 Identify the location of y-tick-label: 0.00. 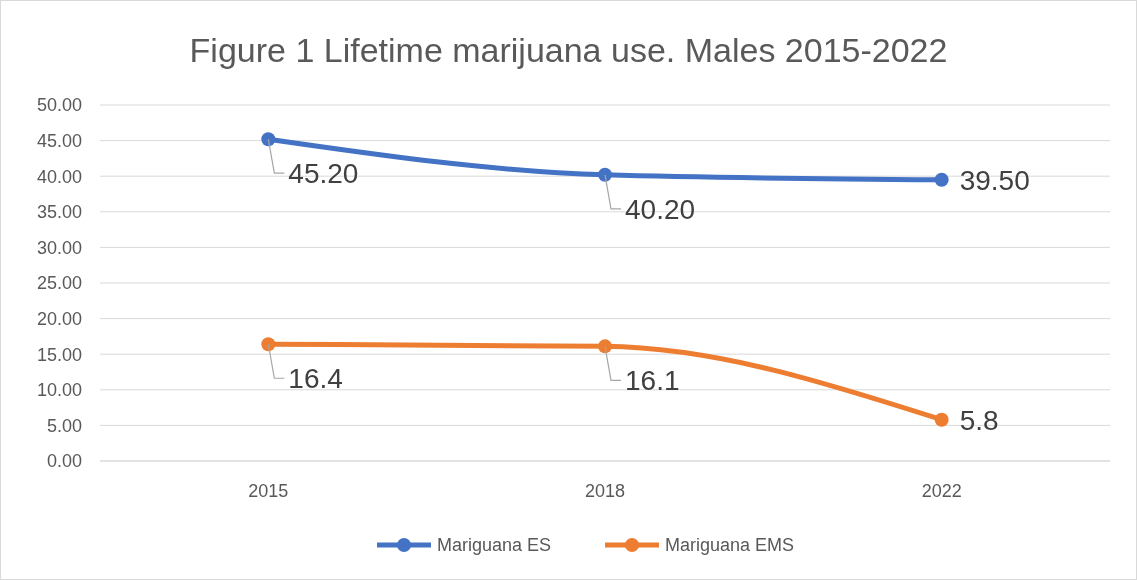
(64, 461).